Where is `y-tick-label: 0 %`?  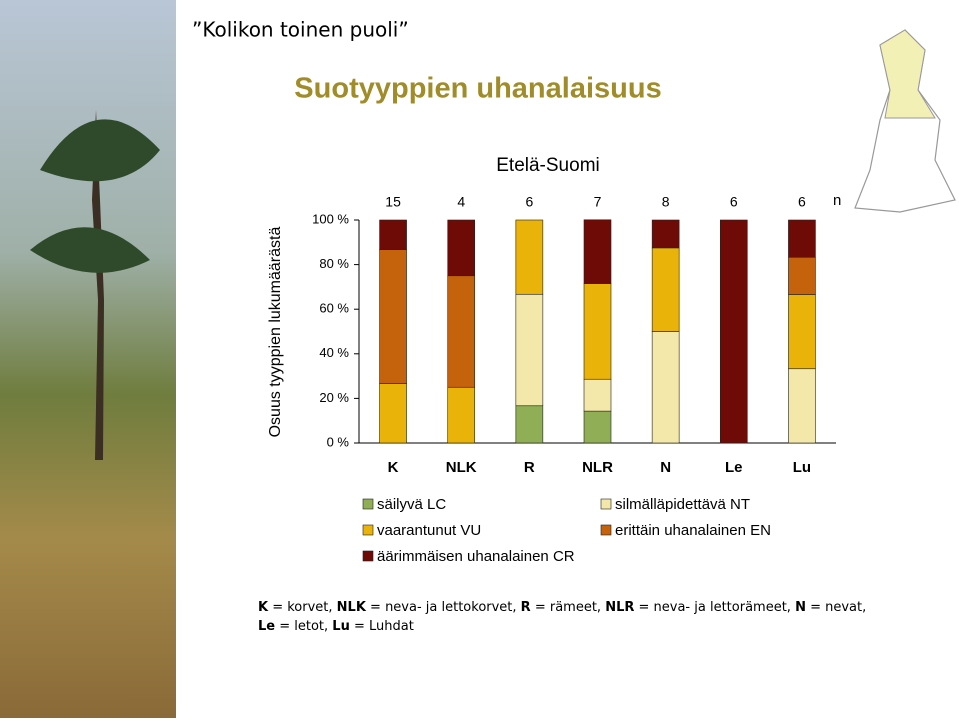
y-tick-label: 0 % is located at coordinates (338, 441).